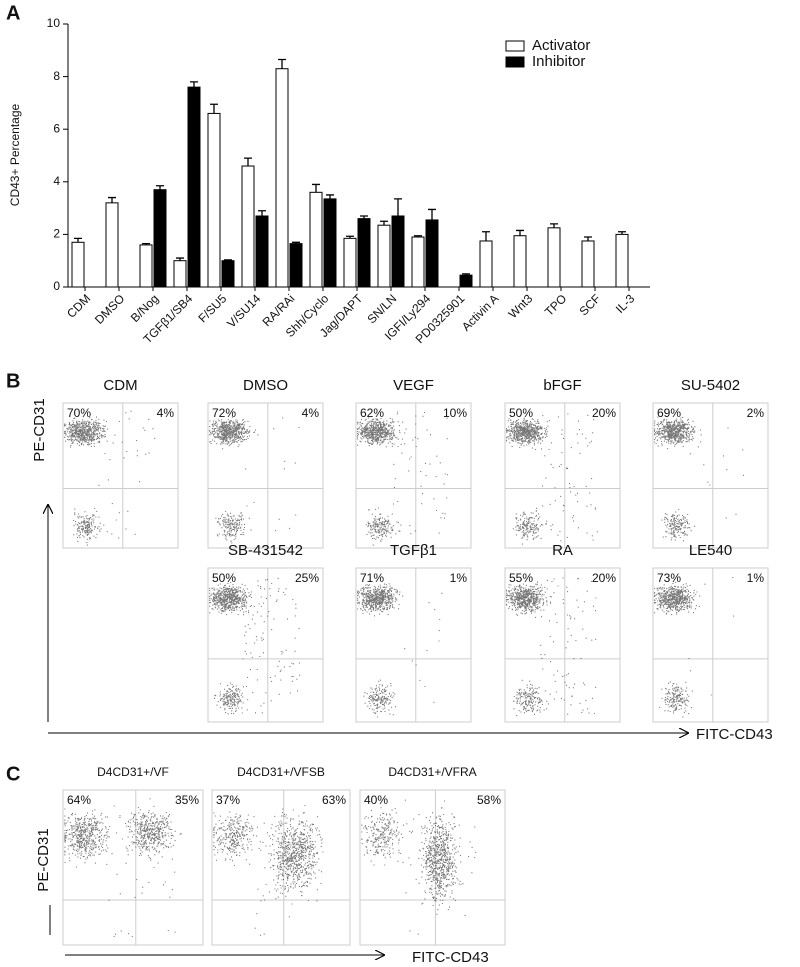 Image resolution: width=800 pixels, height=967 pixels. Describe the element at coordinates (133, 772) in the screenshot. I see `plot-title: D4CD31+/VF` at that location.